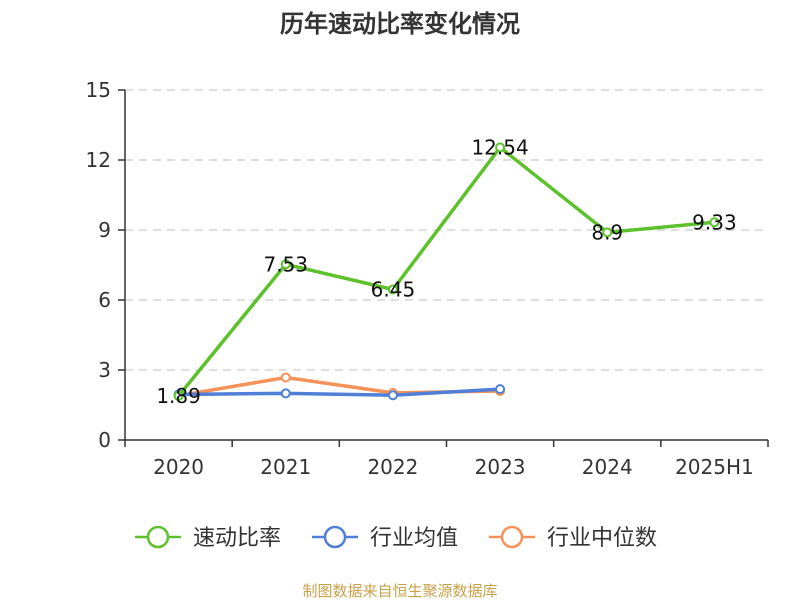 This screenshot has height=600, width=800. What do you see at coordinates (285, 467) in the screenshot?
I see `x-tick-label: 2021` at bounding box center [285, 467].